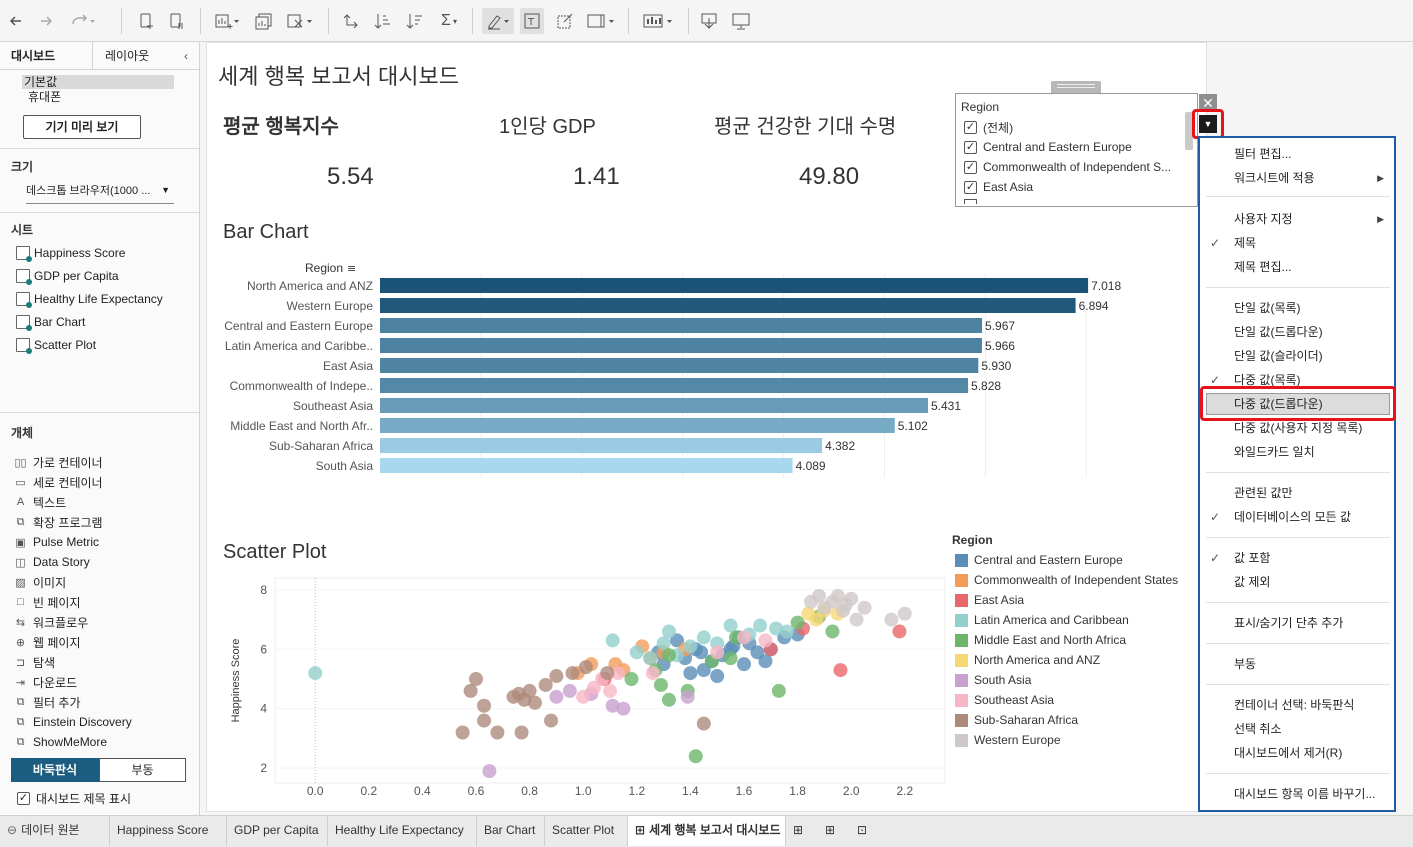  Describe the element at coordinates (1048, 147) in the screenshot. I see `filter-option: ✓ Central and Eastern Europe` at that location.